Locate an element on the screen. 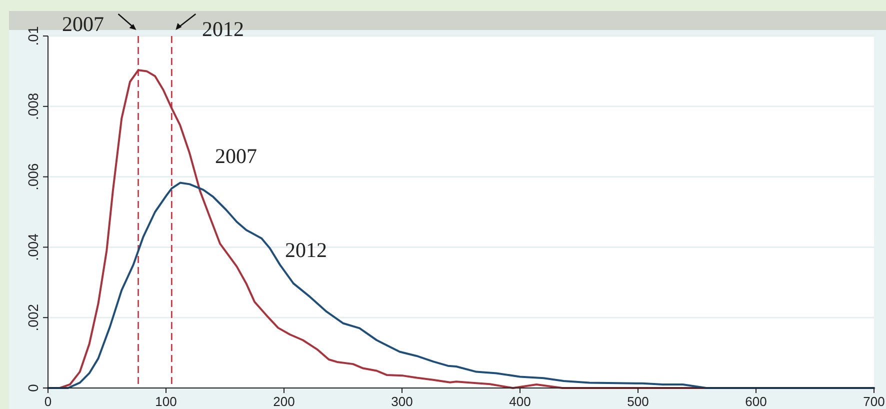  y-tick-label: .002 is located at coordinates (33, 318).